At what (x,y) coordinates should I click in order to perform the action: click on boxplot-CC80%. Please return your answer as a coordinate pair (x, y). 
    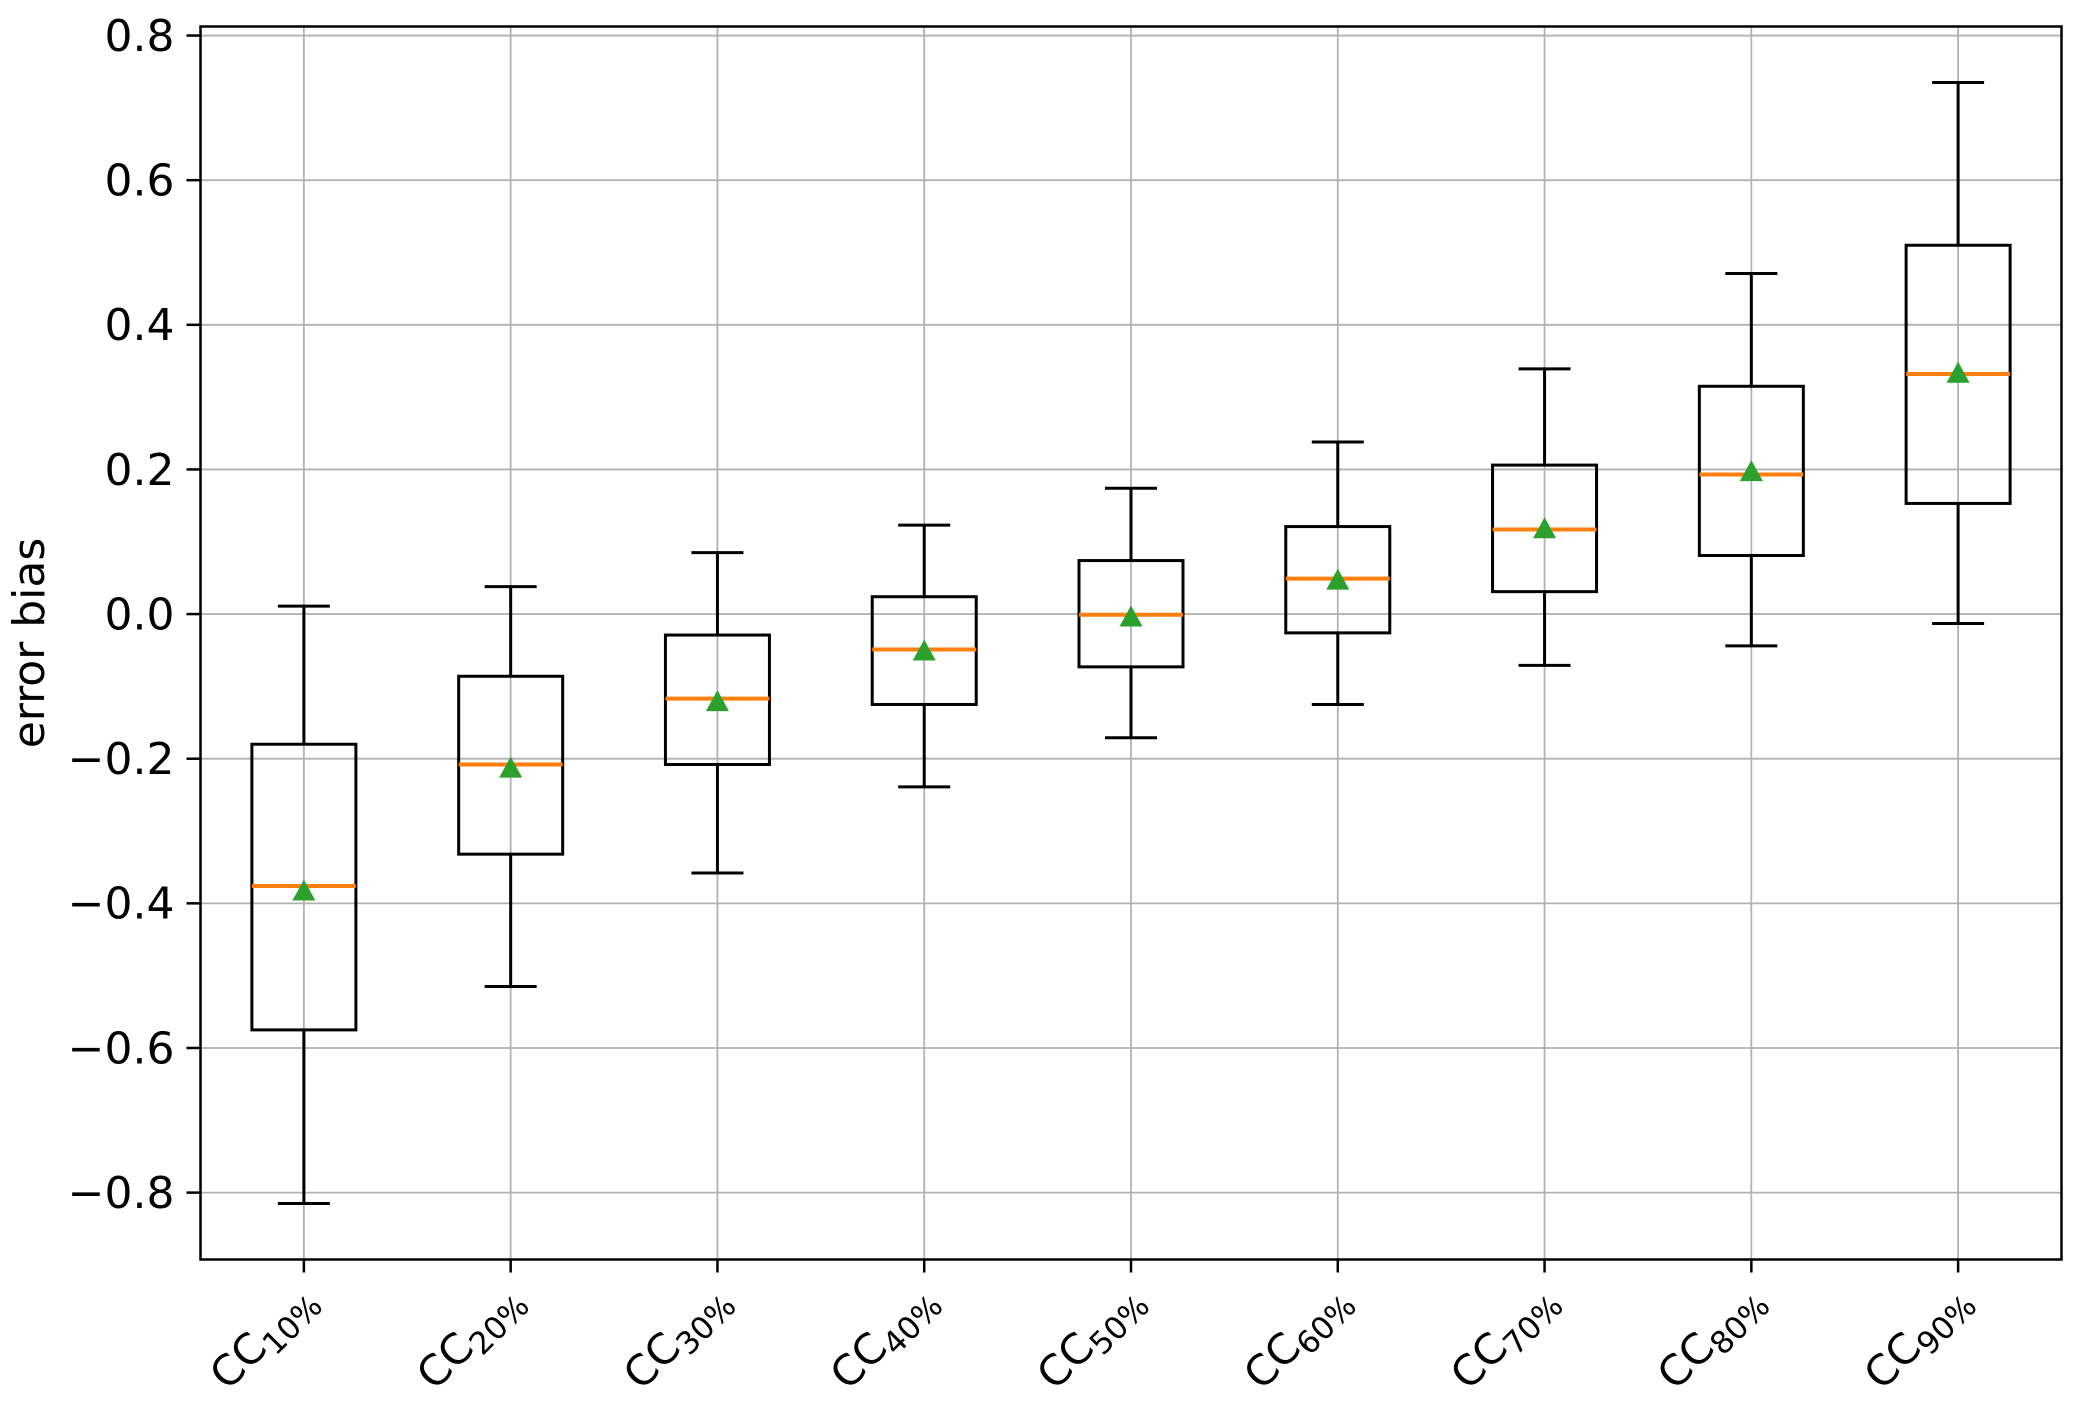
    Looking at the image, I should click on (1751, 459).